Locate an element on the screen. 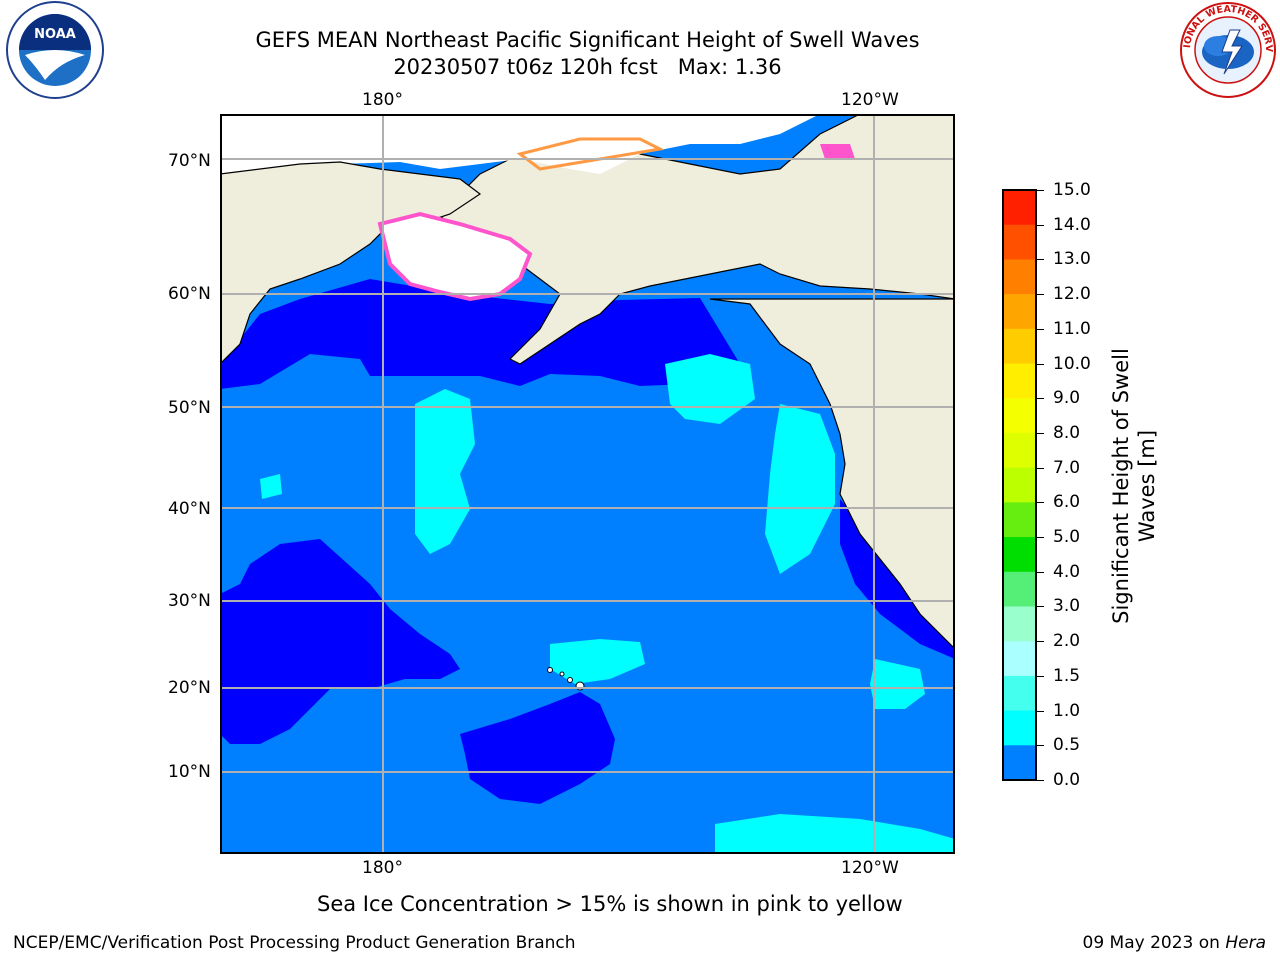 The height and width of the screenshot is (960, 1280). colorbar-tick: 3.0 is located at coordinates (1067, 606).